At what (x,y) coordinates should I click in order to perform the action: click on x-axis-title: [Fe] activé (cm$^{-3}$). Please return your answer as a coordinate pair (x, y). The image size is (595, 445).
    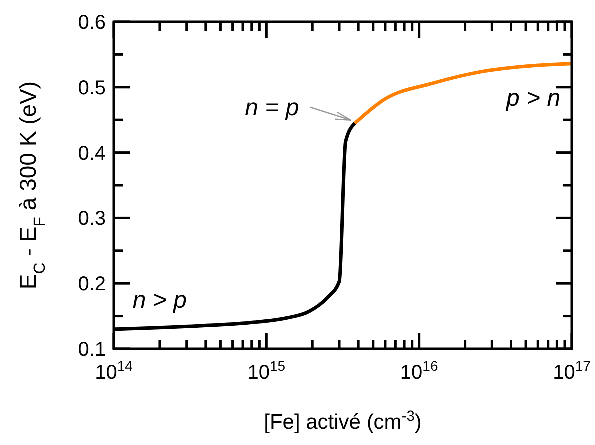
    Looking at the image, I should click on (343, 421).